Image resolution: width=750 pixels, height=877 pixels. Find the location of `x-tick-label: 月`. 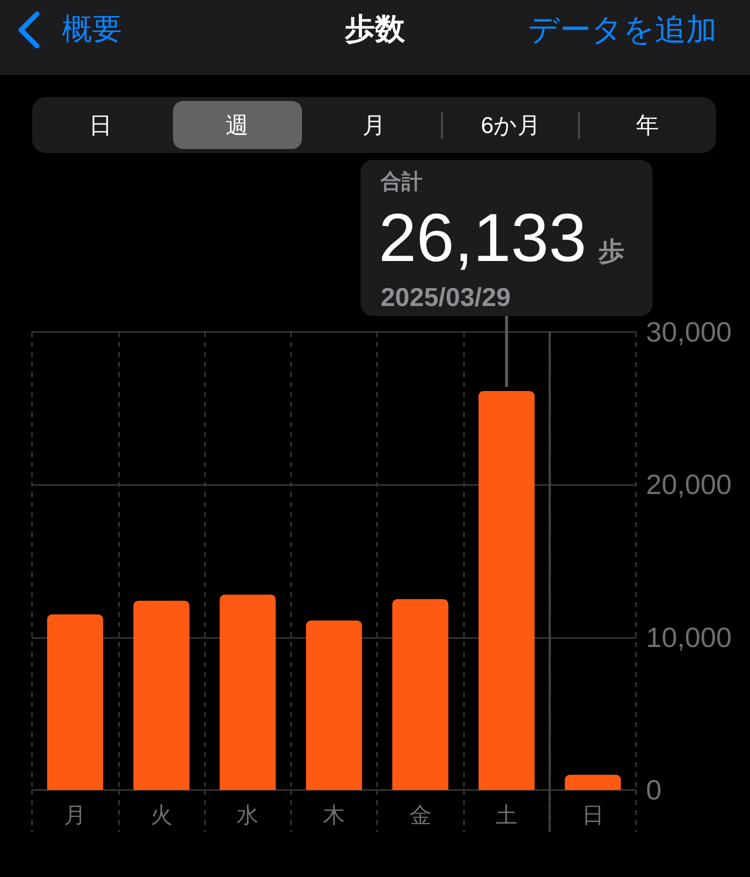

x-tick-label: 月 is located at coordinates (75, 815).